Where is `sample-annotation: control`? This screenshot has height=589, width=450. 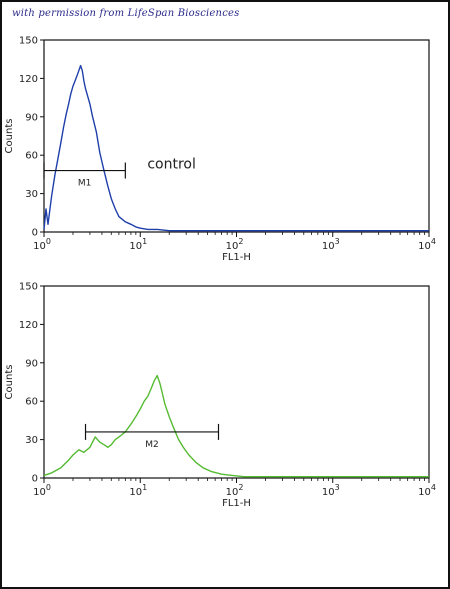 sample-annotation: control is located at coordinates (171, 165).